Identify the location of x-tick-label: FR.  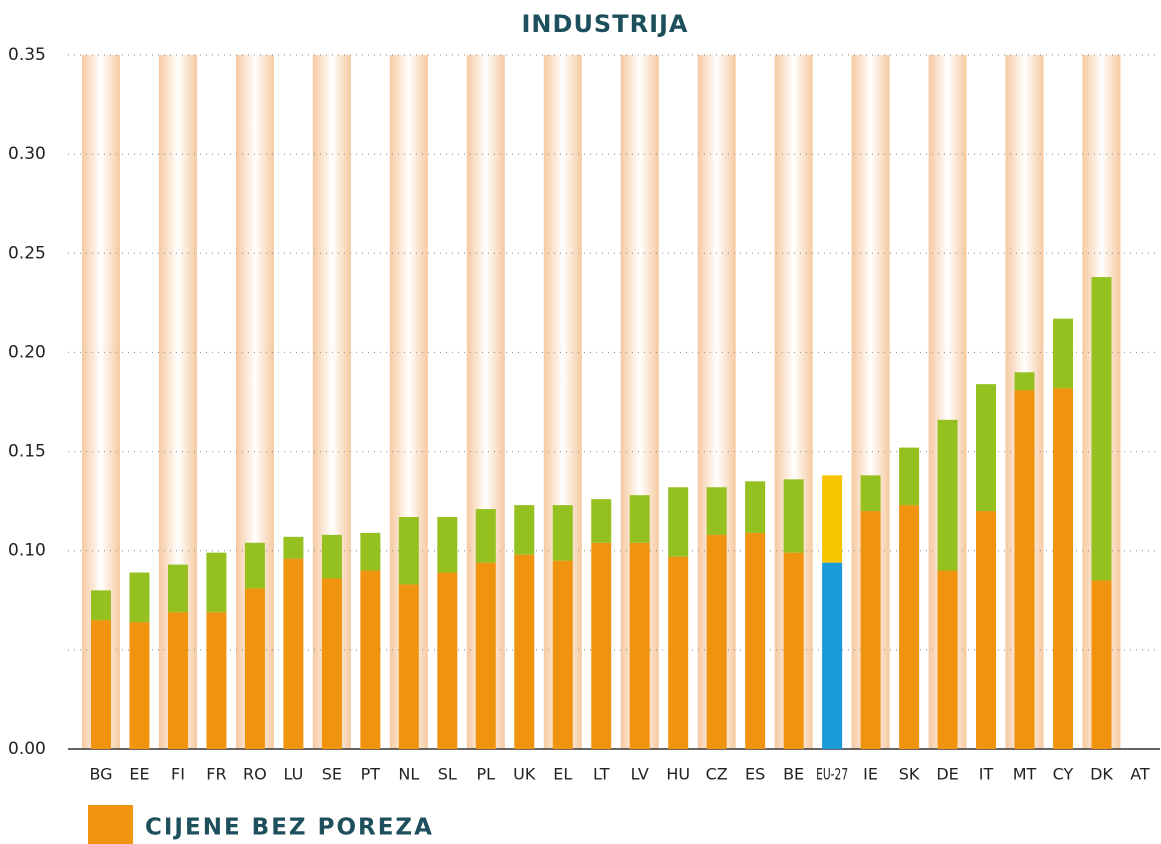
(216, 774).